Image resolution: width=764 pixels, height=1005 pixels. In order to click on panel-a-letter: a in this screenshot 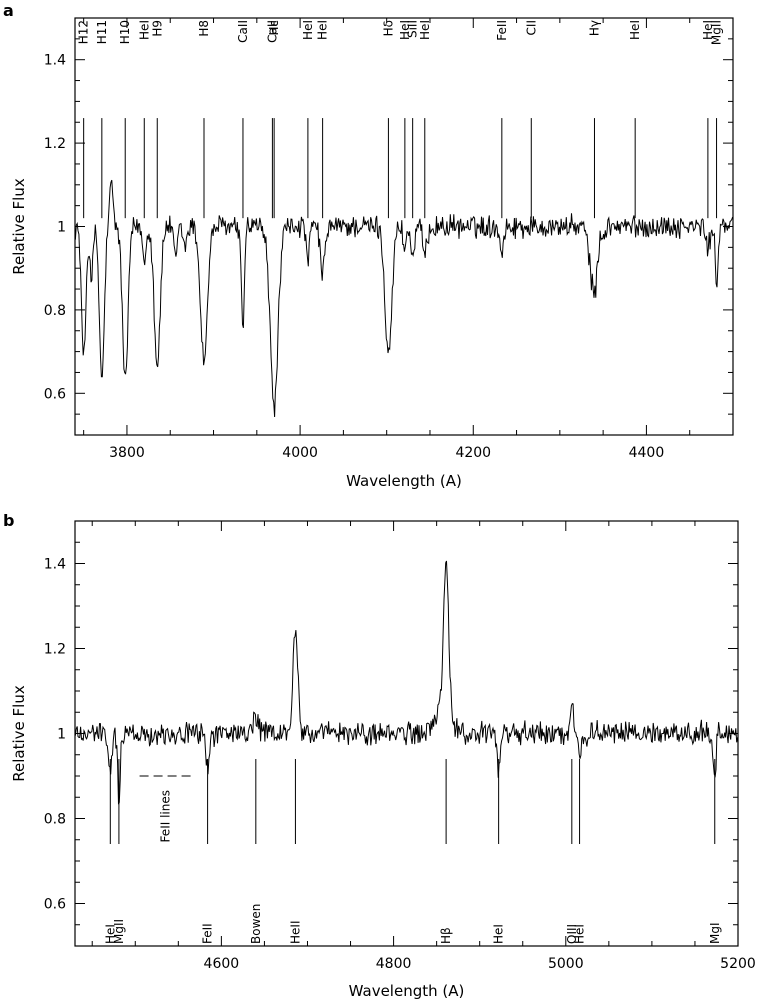, I will do `click(8, 10)`.